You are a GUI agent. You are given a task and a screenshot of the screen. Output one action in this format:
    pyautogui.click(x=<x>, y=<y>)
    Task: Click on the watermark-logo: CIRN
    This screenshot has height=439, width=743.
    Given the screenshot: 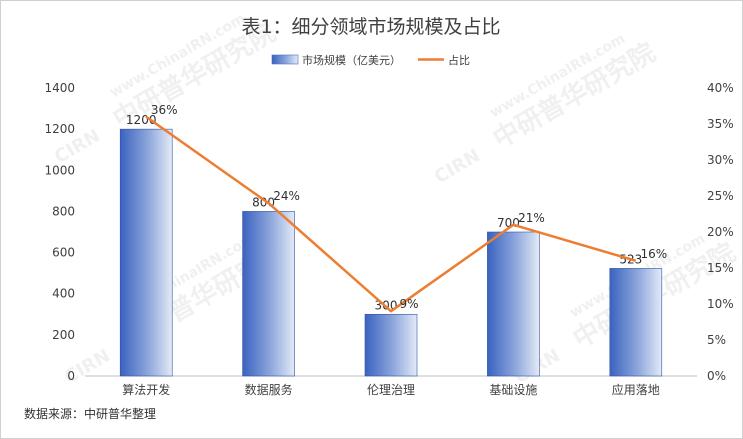 What is the action you would take?
    pyautogui.click(x=457, y=166)
    